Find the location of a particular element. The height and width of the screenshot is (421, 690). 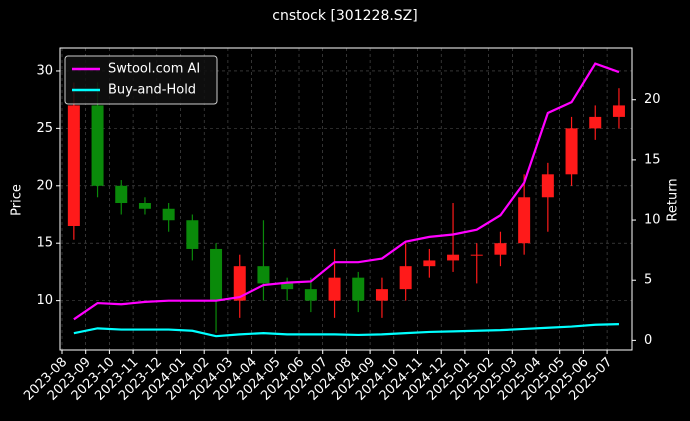

y2-axis-label: Return is located at coordinates (673, 199).